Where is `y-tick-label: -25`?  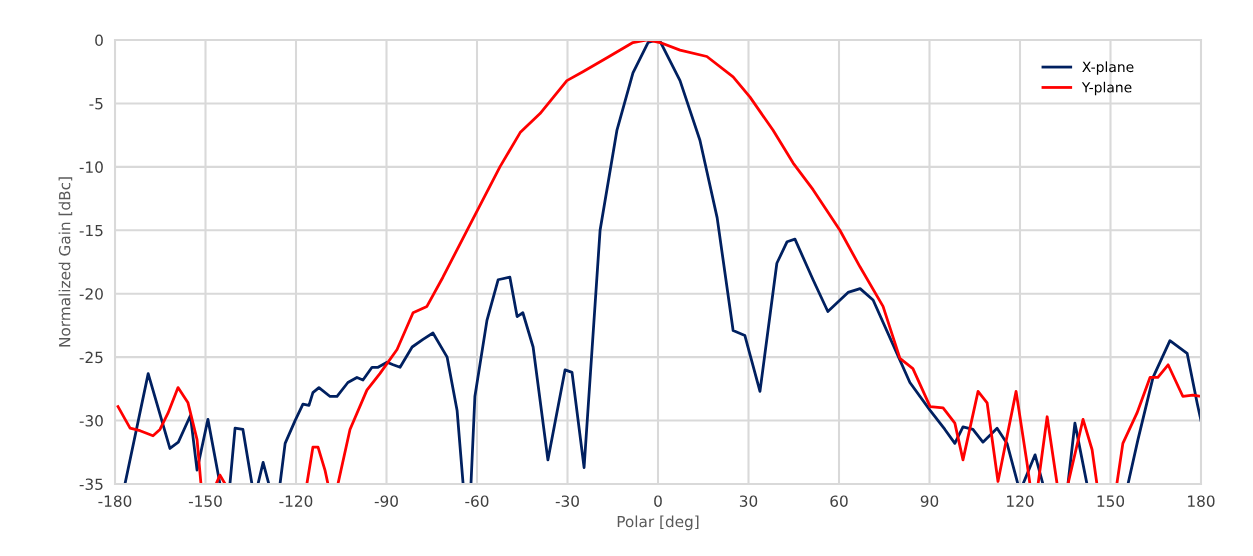
y-tick-label: -25 is located at coordinates (91, 357).